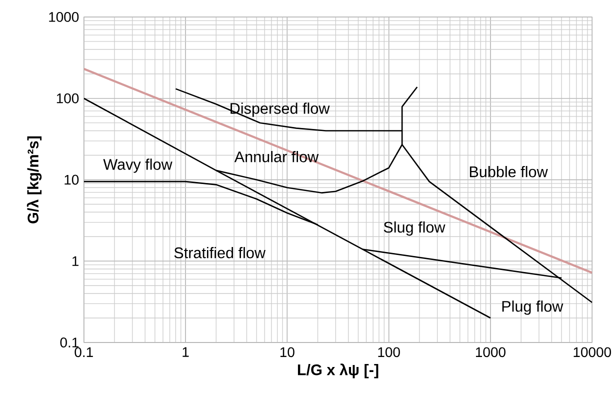 Image resolution: width=616 pixels, height=402 pixels. What do you see at coordinates (64, 17) in the screenshot?
I see `y-tick-label: 1000` at bounding box center [64, 17].